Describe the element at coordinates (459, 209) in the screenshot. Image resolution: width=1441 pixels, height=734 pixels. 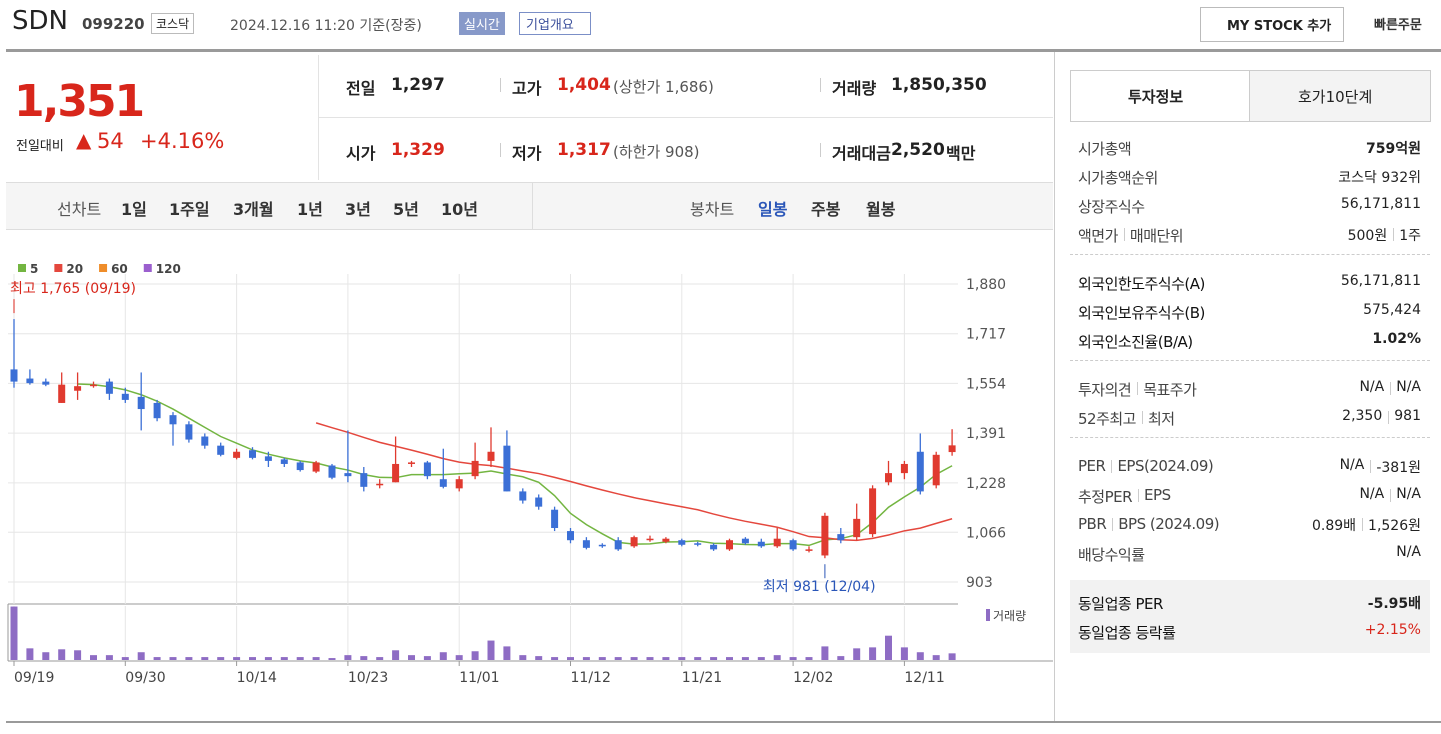
I see `range-tab: 10년` at that location.